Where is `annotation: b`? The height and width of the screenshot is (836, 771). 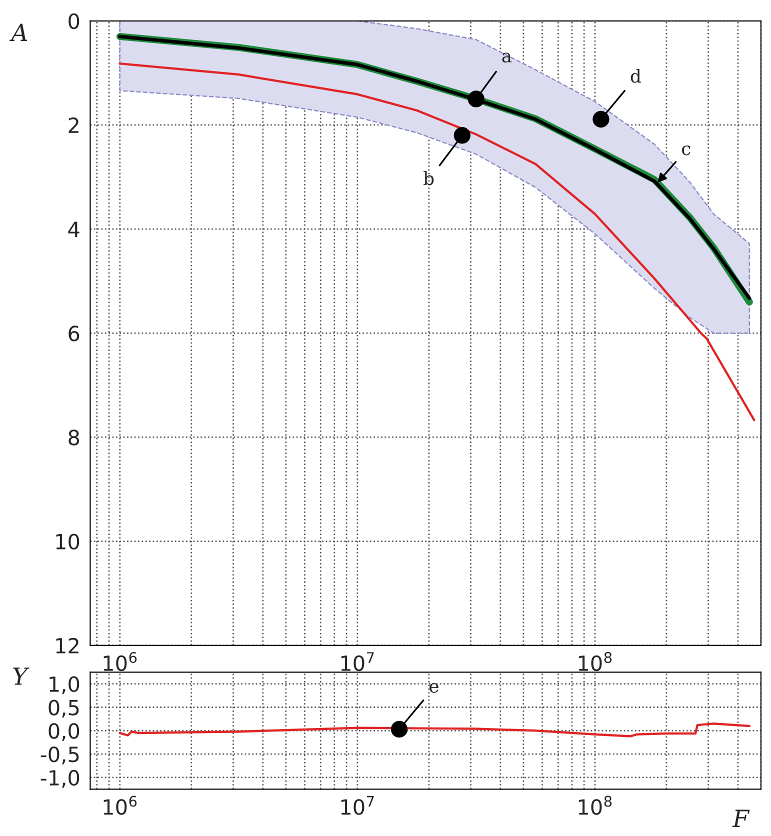 annotation: b is located at coordinates (429, 178).